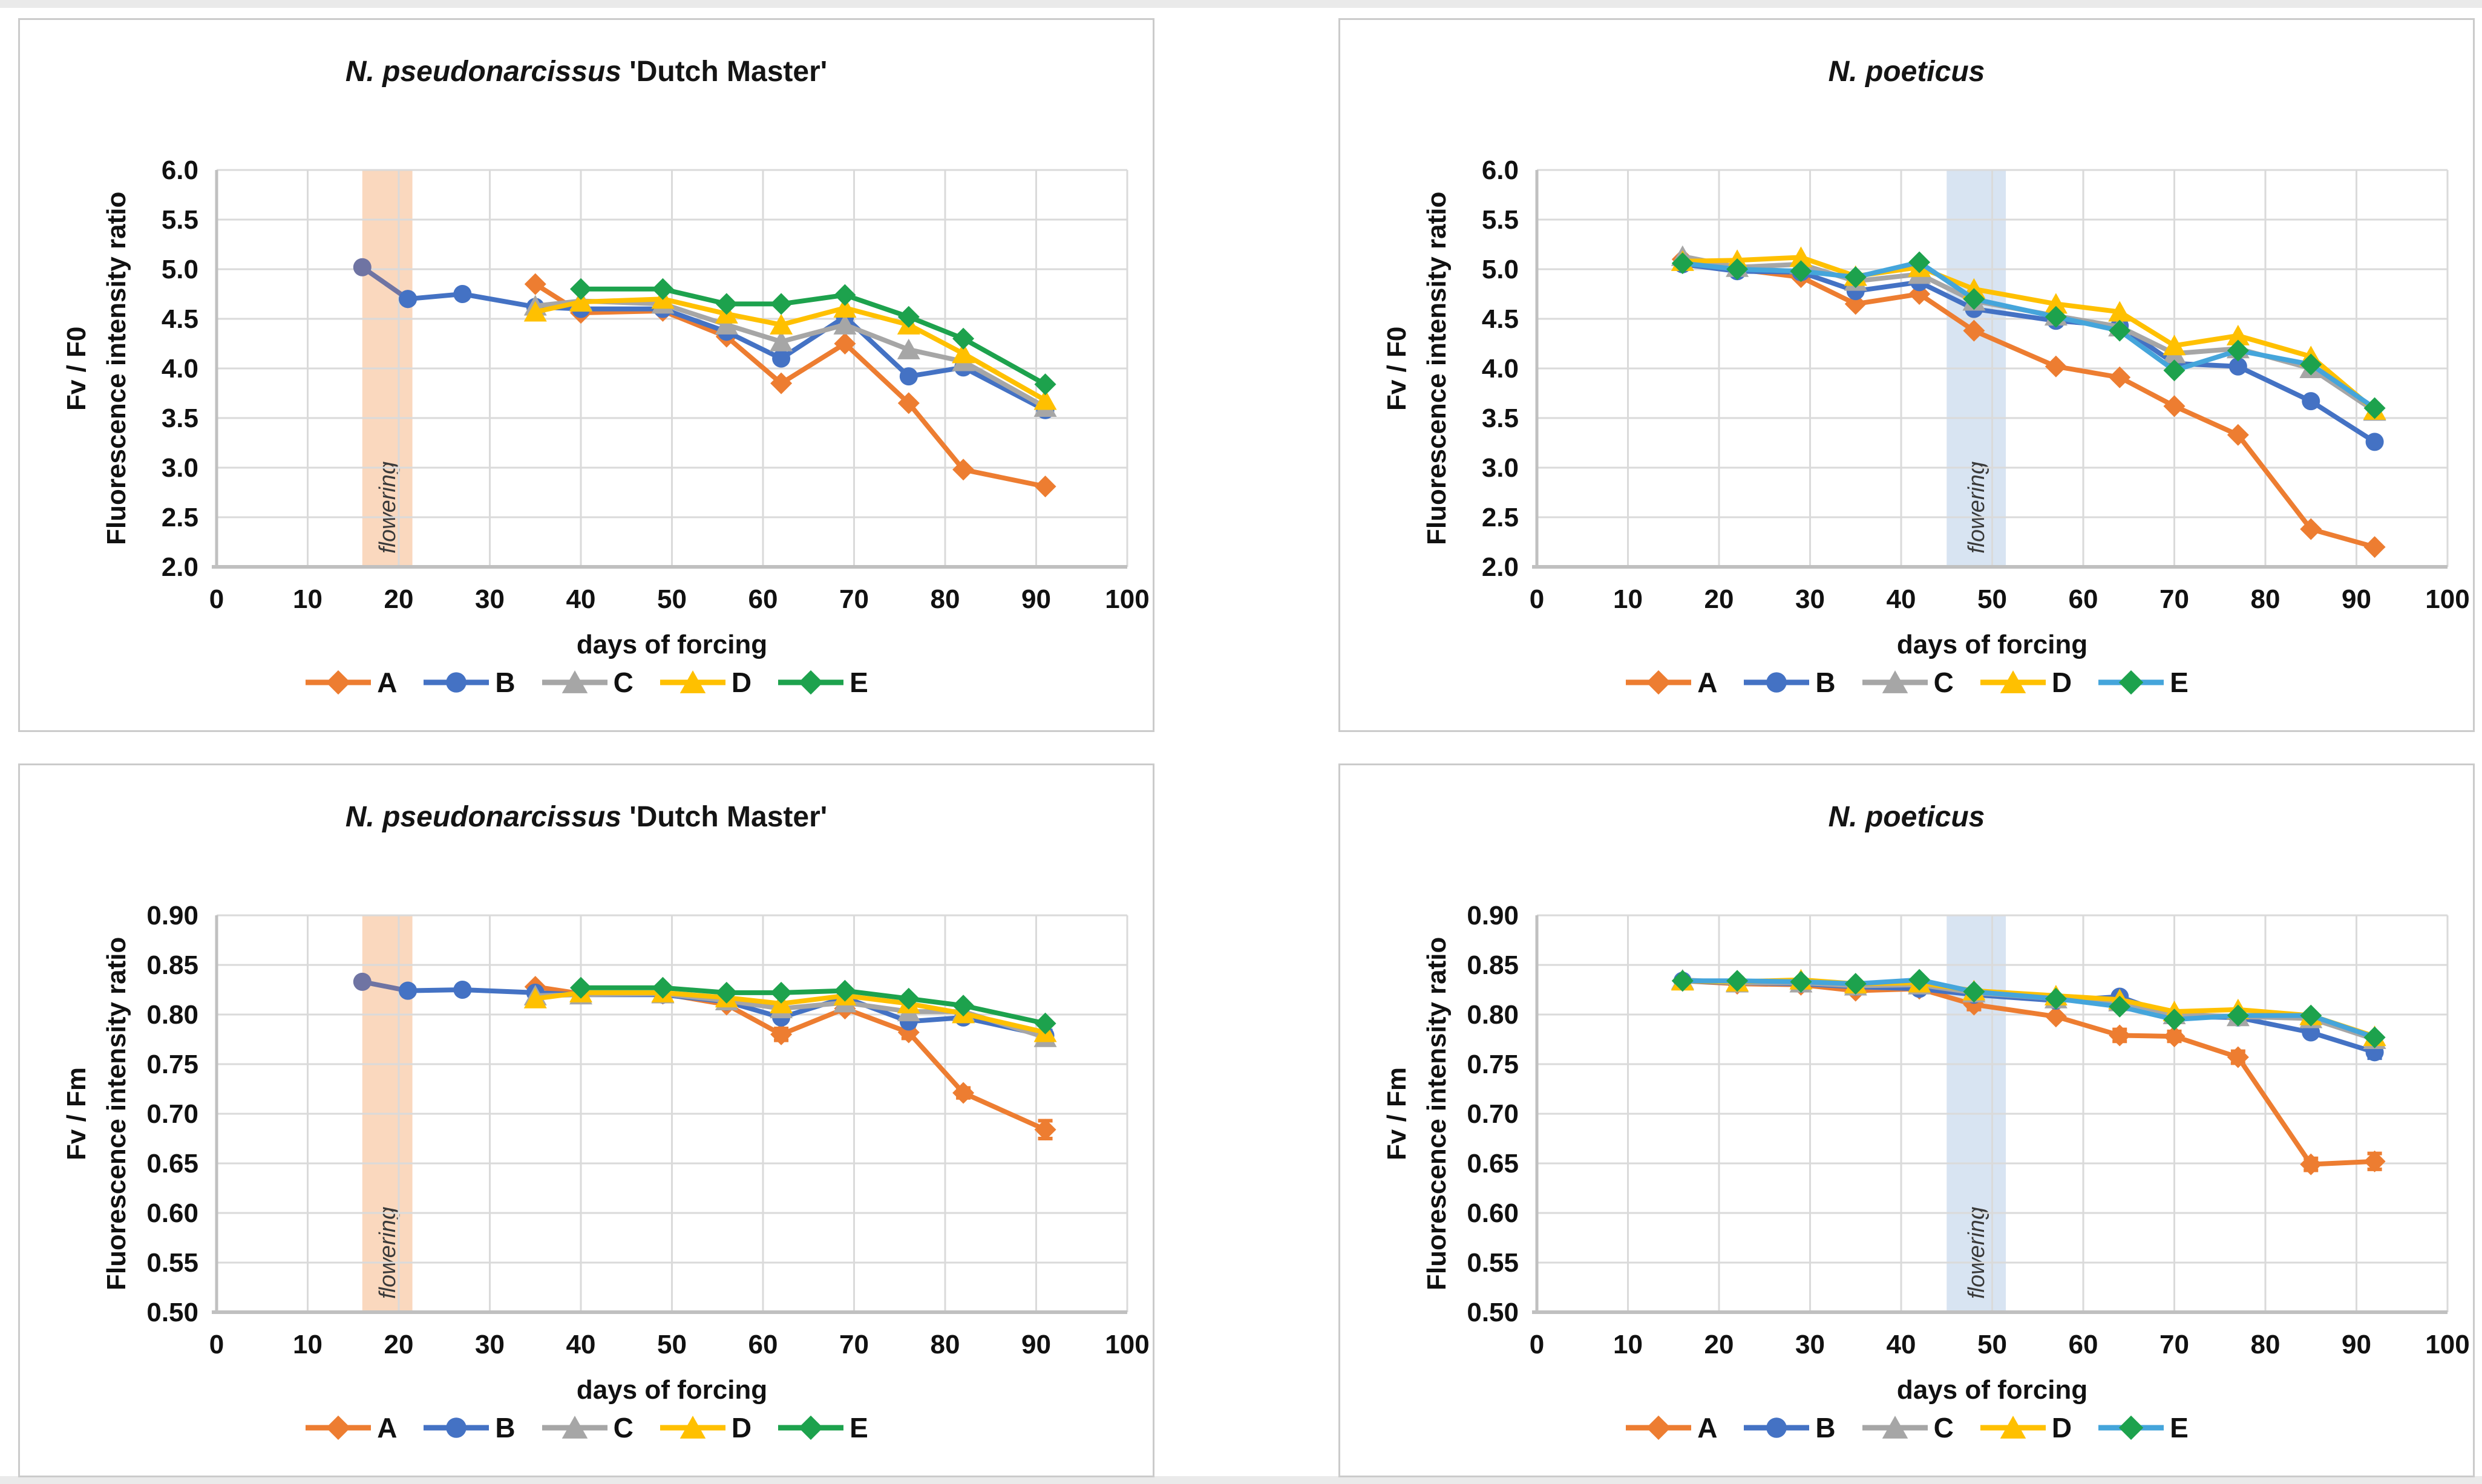 This screenshot has width=2482, height=1484. I want to click on y-tick-label: 0.65, so click(1493, 1163).